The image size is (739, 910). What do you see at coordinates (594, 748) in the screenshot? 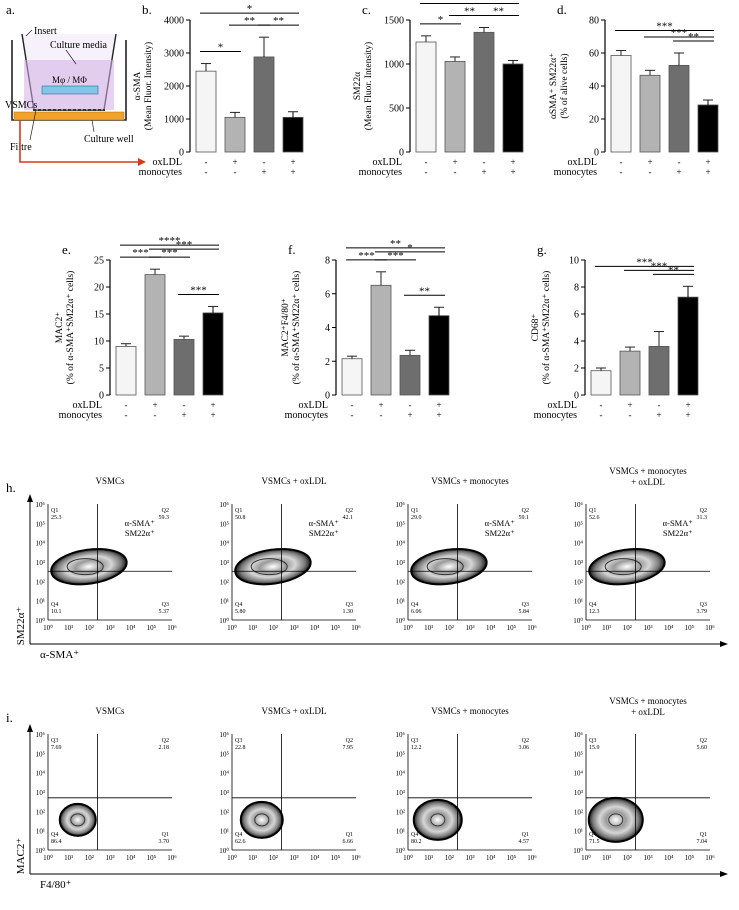
I see `q-value: 15.9` at bounding box center [594, 748].